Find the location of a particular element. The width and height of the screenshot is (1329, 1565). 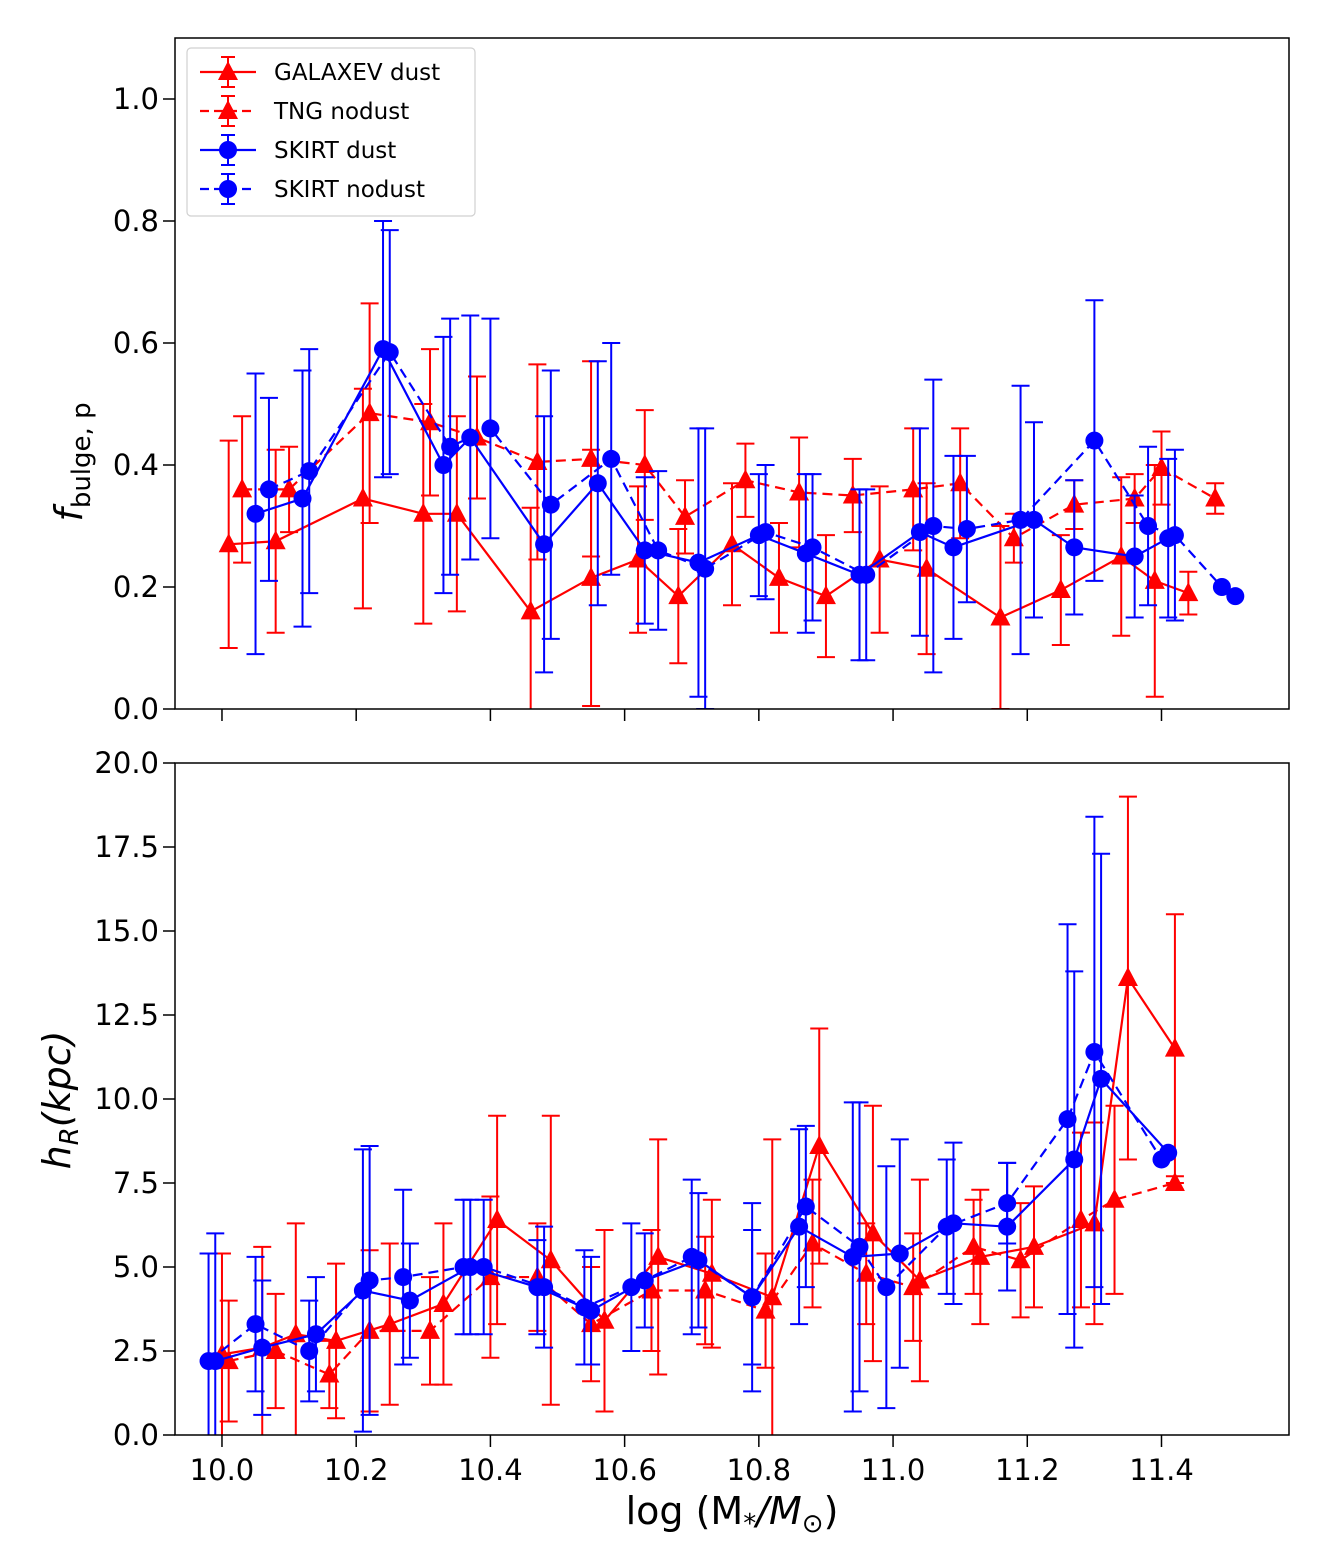

svg-text: log (M*/M⊙) is located at coordinates (732, 1514).